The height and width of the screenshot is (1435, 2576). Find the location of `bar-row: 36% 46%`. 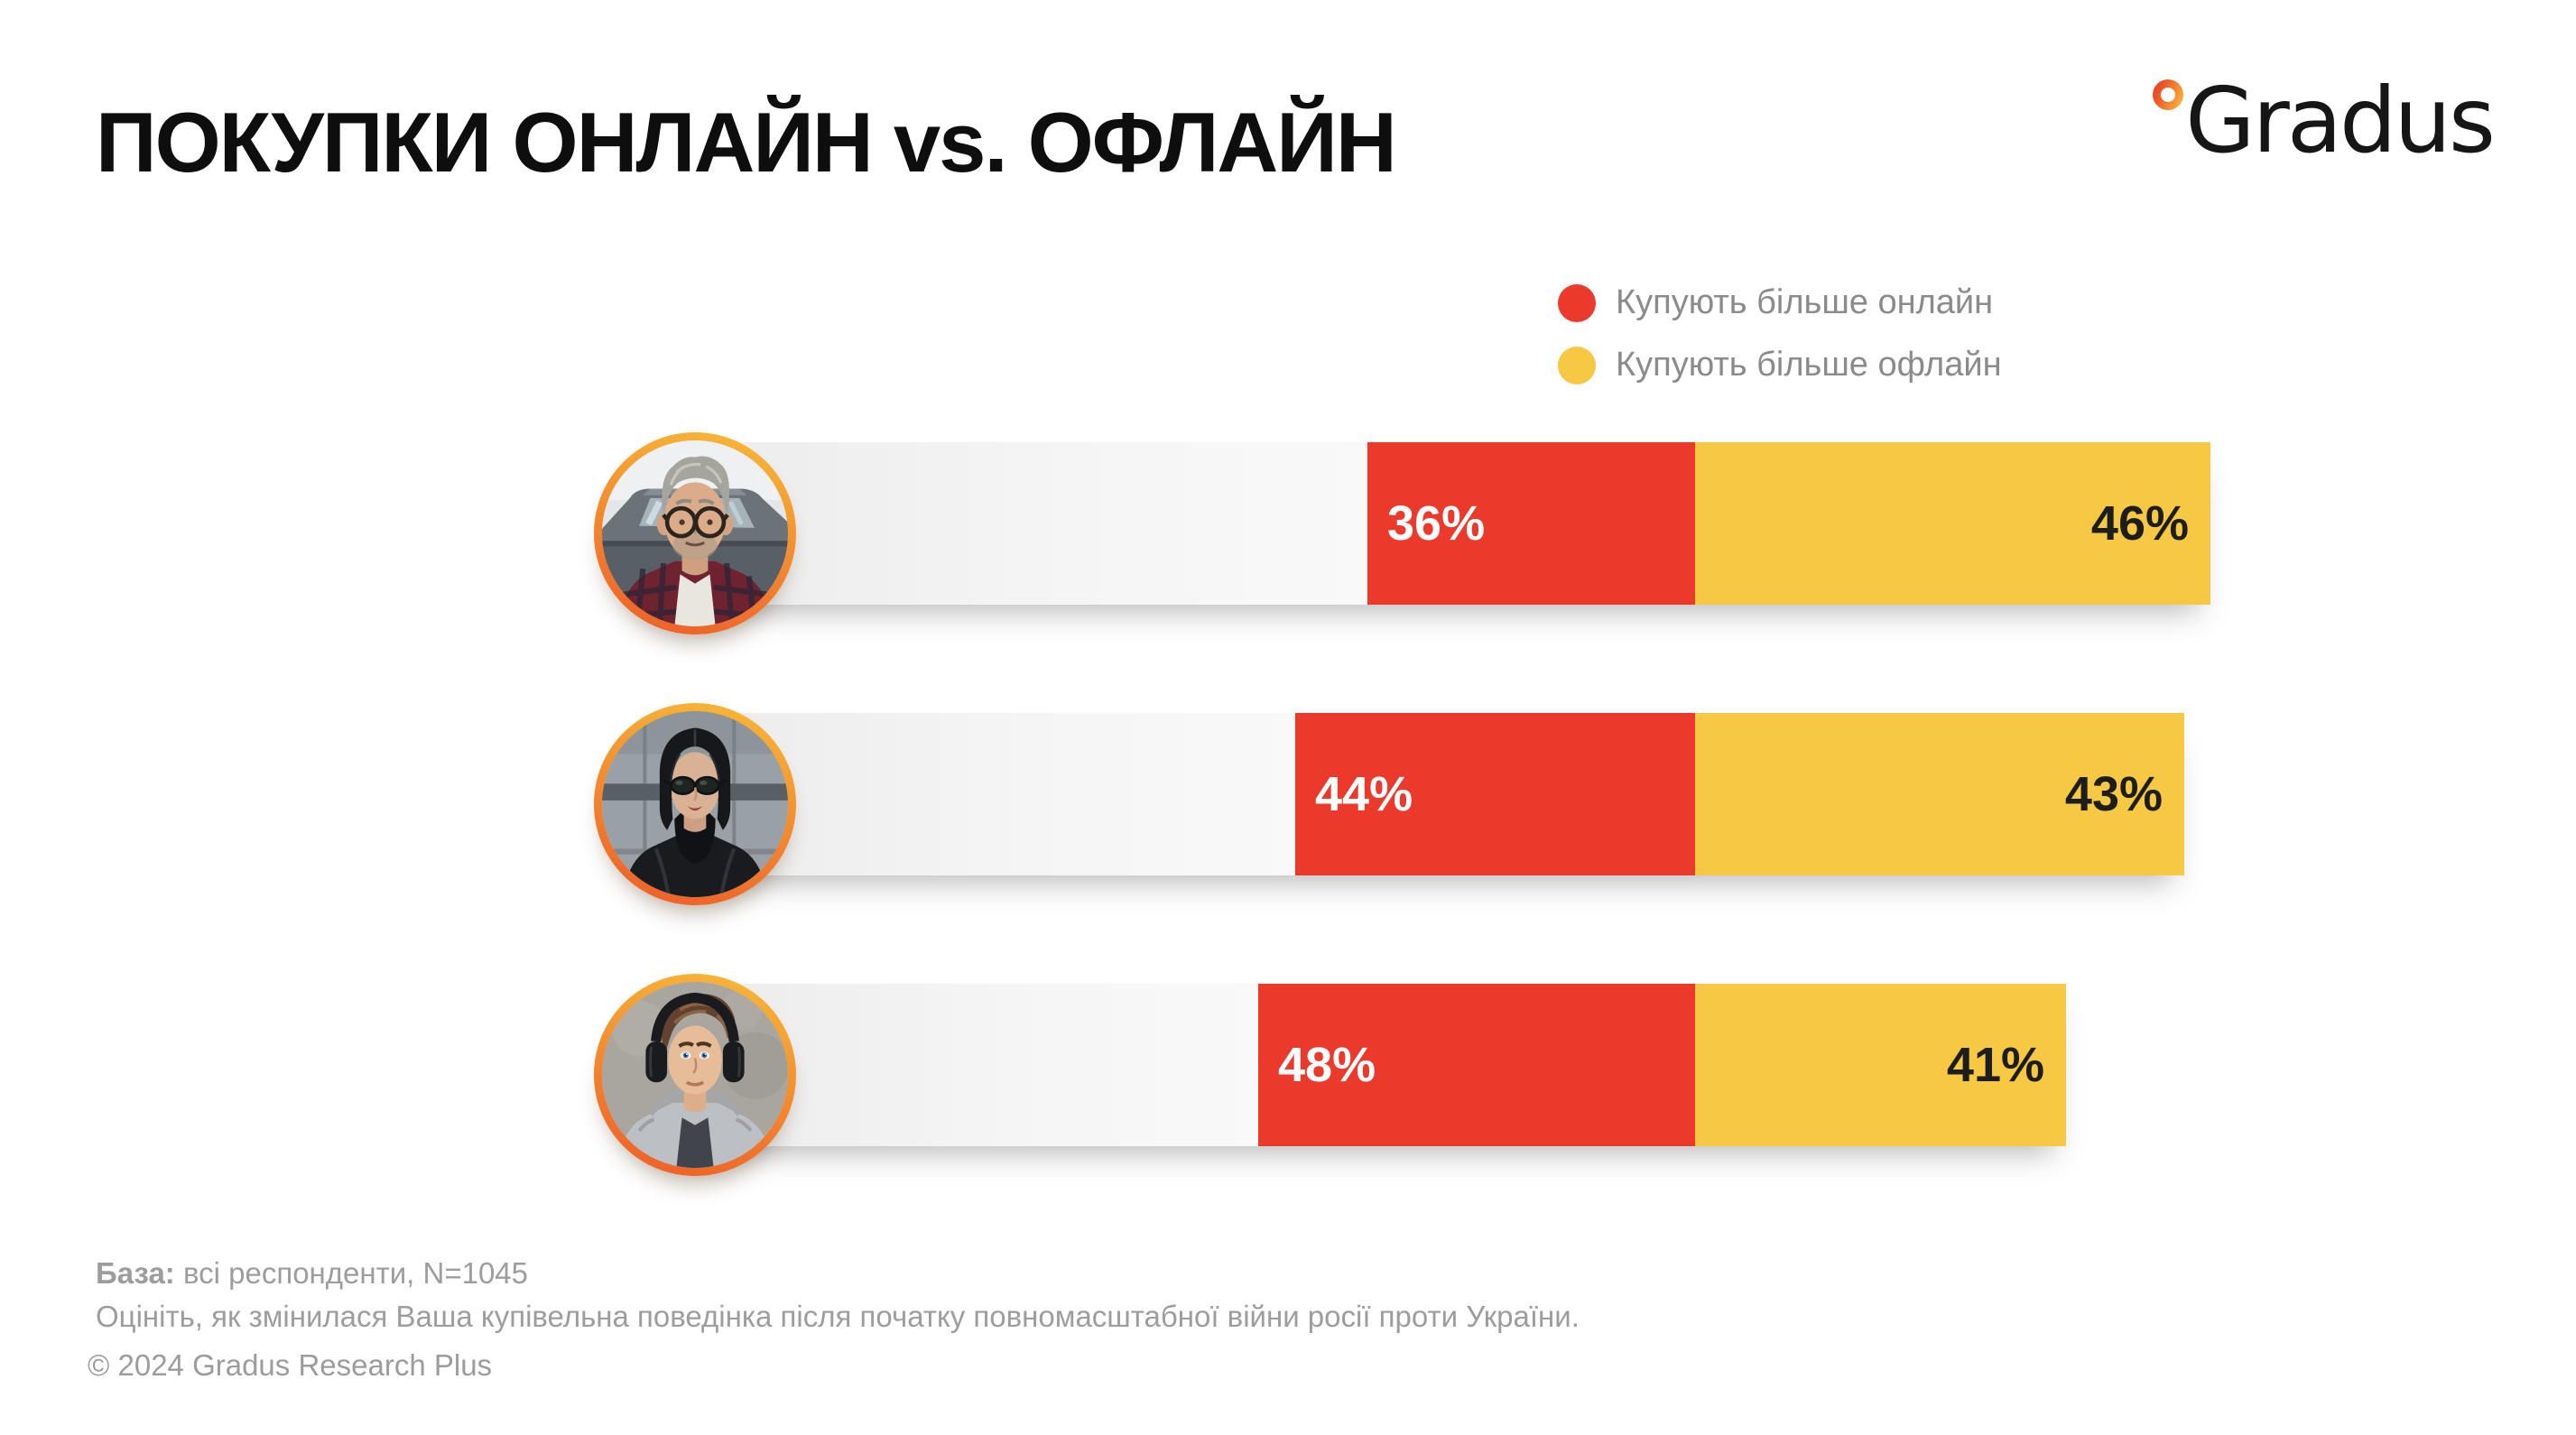

bar-row: 36% 46% is located at coordinates (1455, 524).